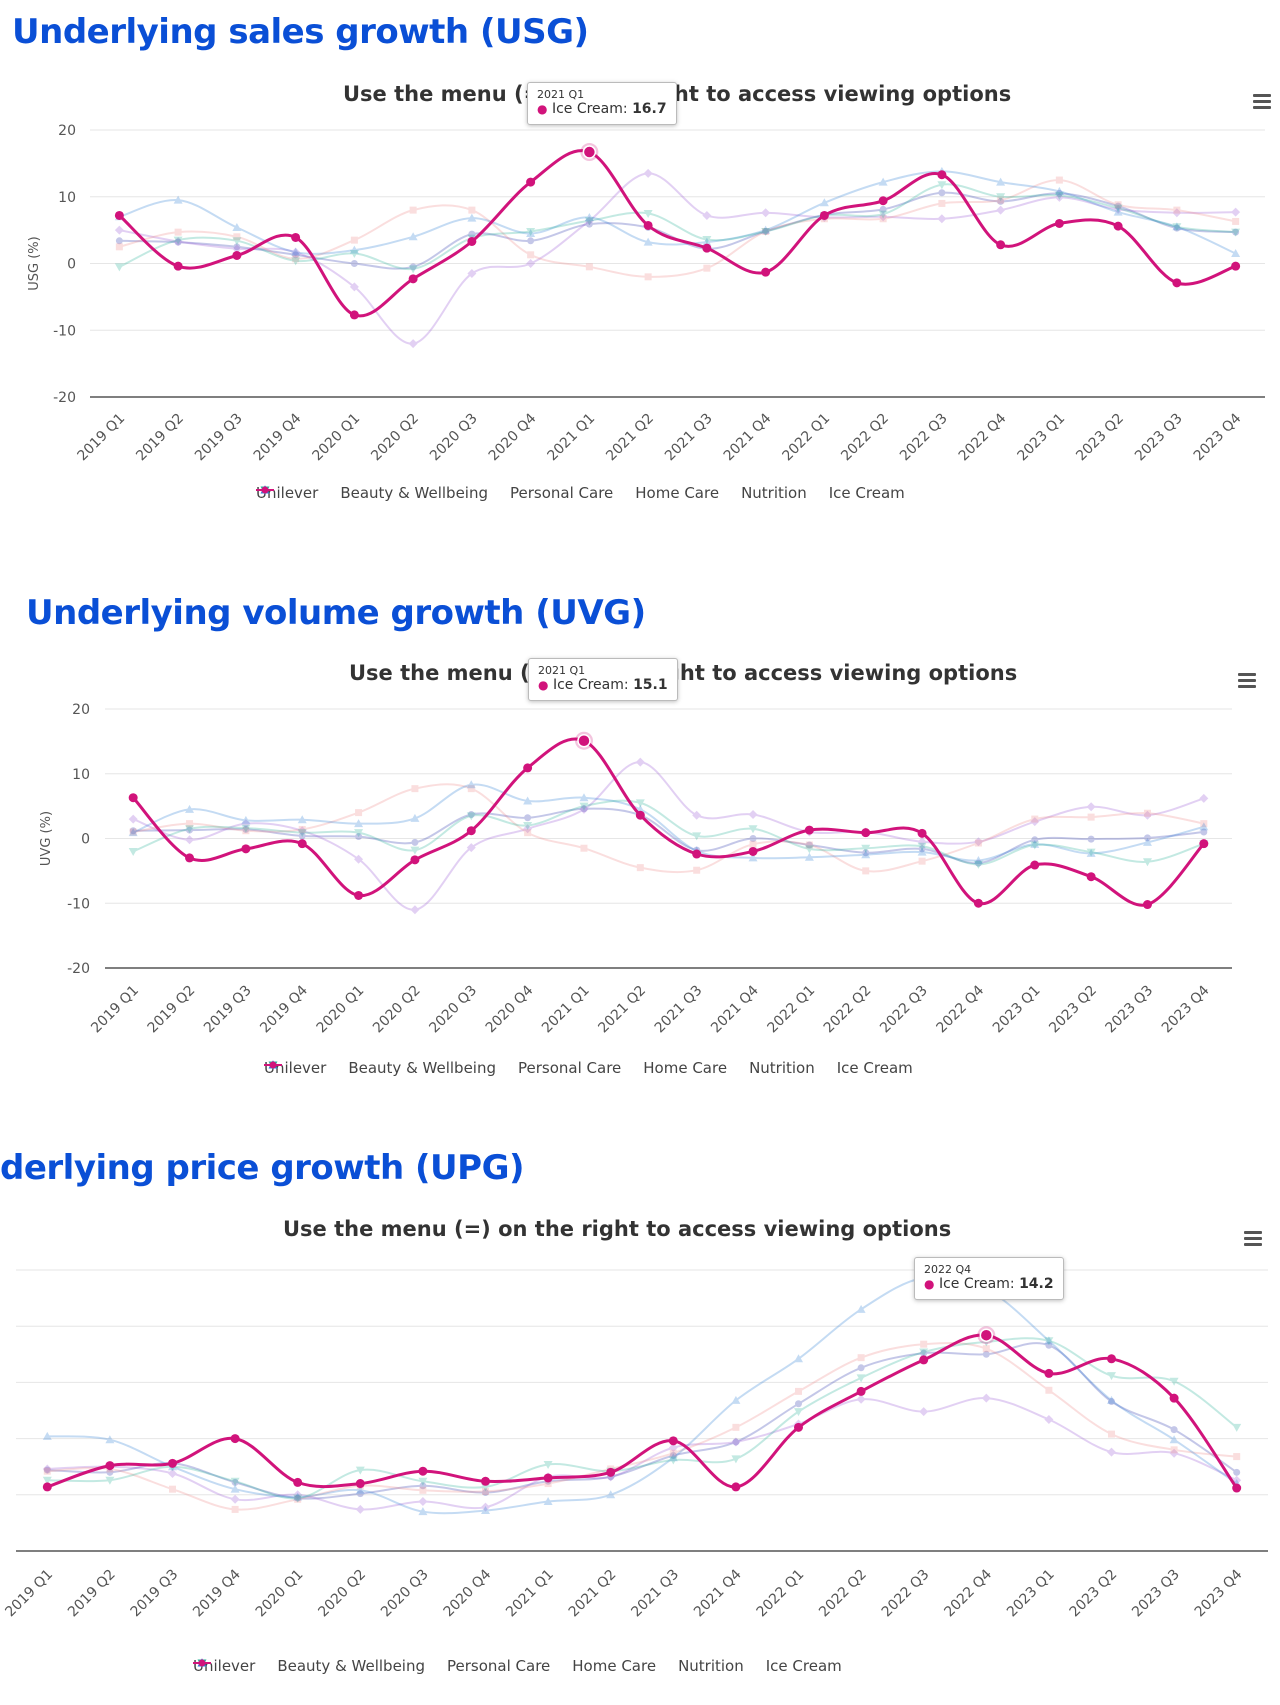  I want to click on legend-item-beauty-wellbeing: Beauty & Wellbeing, so click(309, 1666).